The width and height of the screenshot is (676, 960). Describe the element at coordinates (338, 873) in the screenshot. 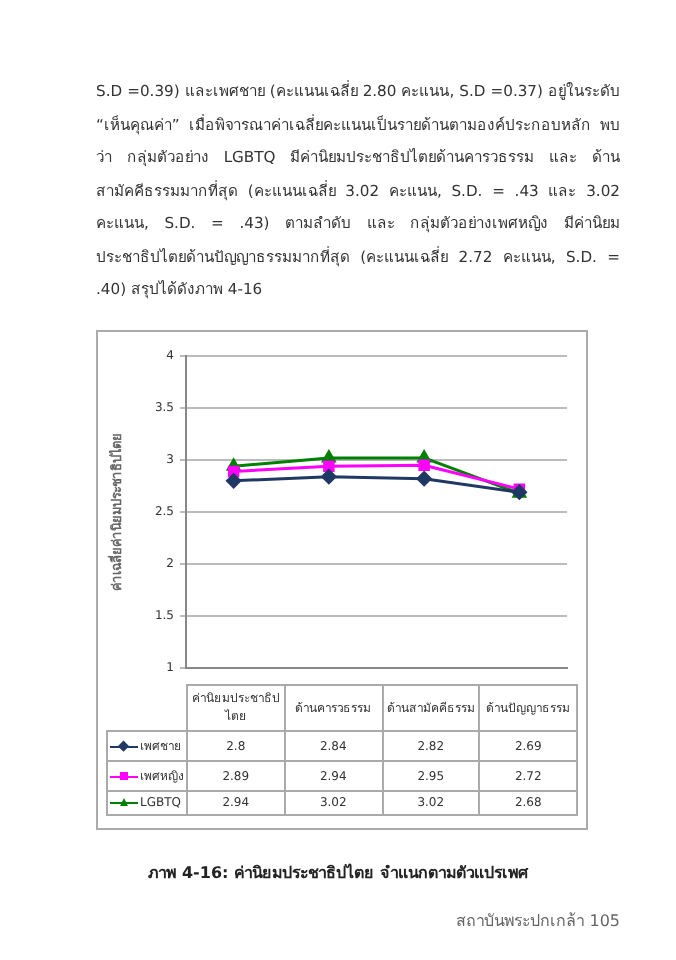

I see `text: ภาพ 4-16: ค่านิยมประชาธิปไตย จำแนกตามตัวแปรเพศ` at that location.